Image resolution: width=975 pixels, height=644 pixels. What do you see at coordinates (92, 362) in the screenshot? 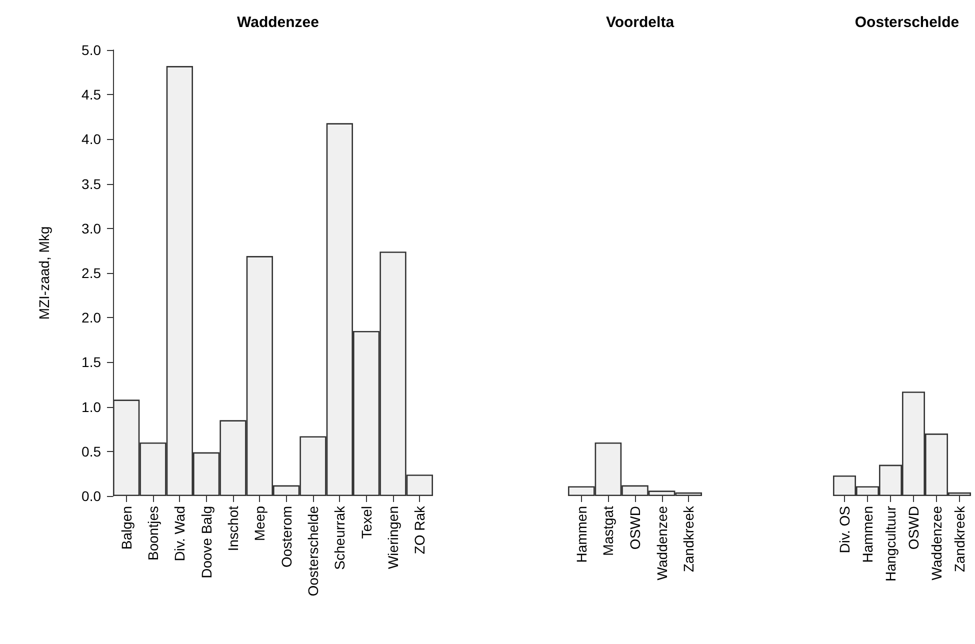
I see `y-tick-label: 1.5` at bounding box center [92, 362].